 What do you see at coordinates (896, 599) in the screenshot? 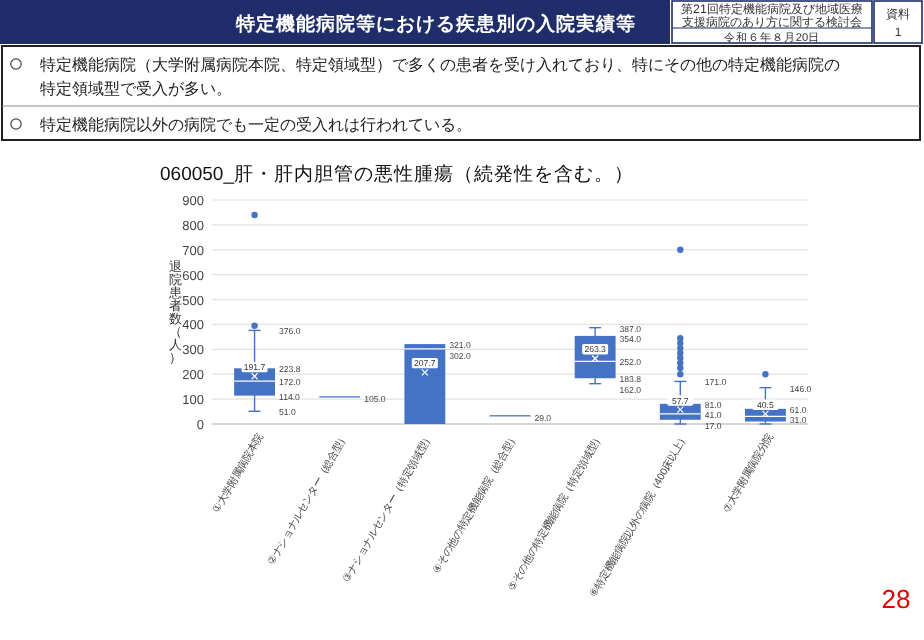
I see `text: 28` at bounding box center [896, 599].